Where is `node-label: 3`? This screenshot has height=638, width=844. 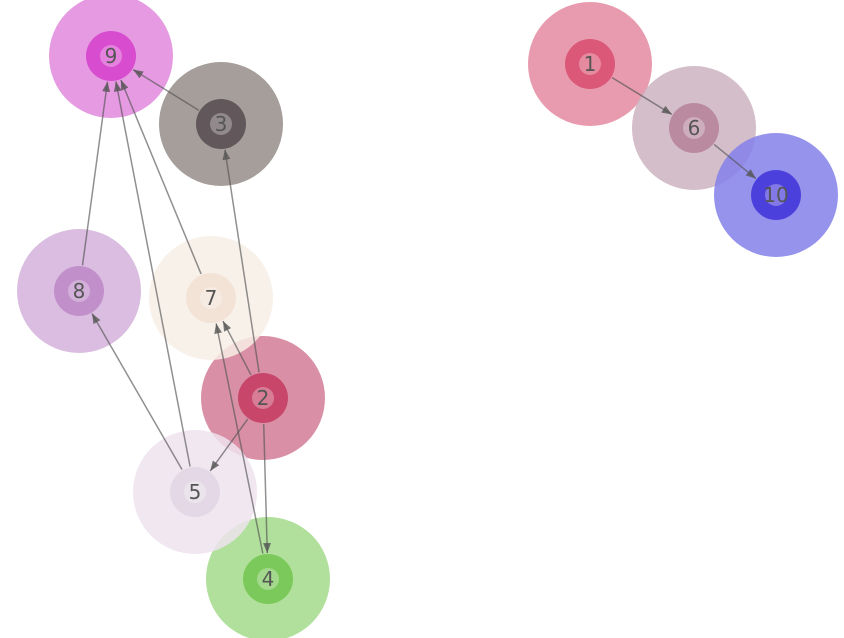 node-label: 3 is located at coordinates (221, 124).